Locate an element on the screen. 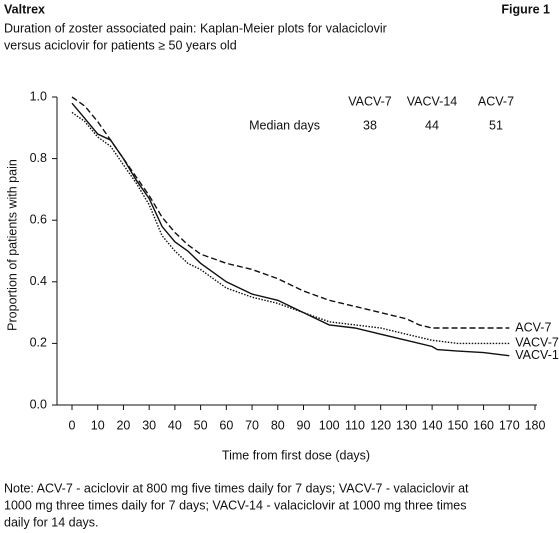 The width and height of the screenshot is (559, 533). x-tick-label: 10 is located at coordinates (98, 425).